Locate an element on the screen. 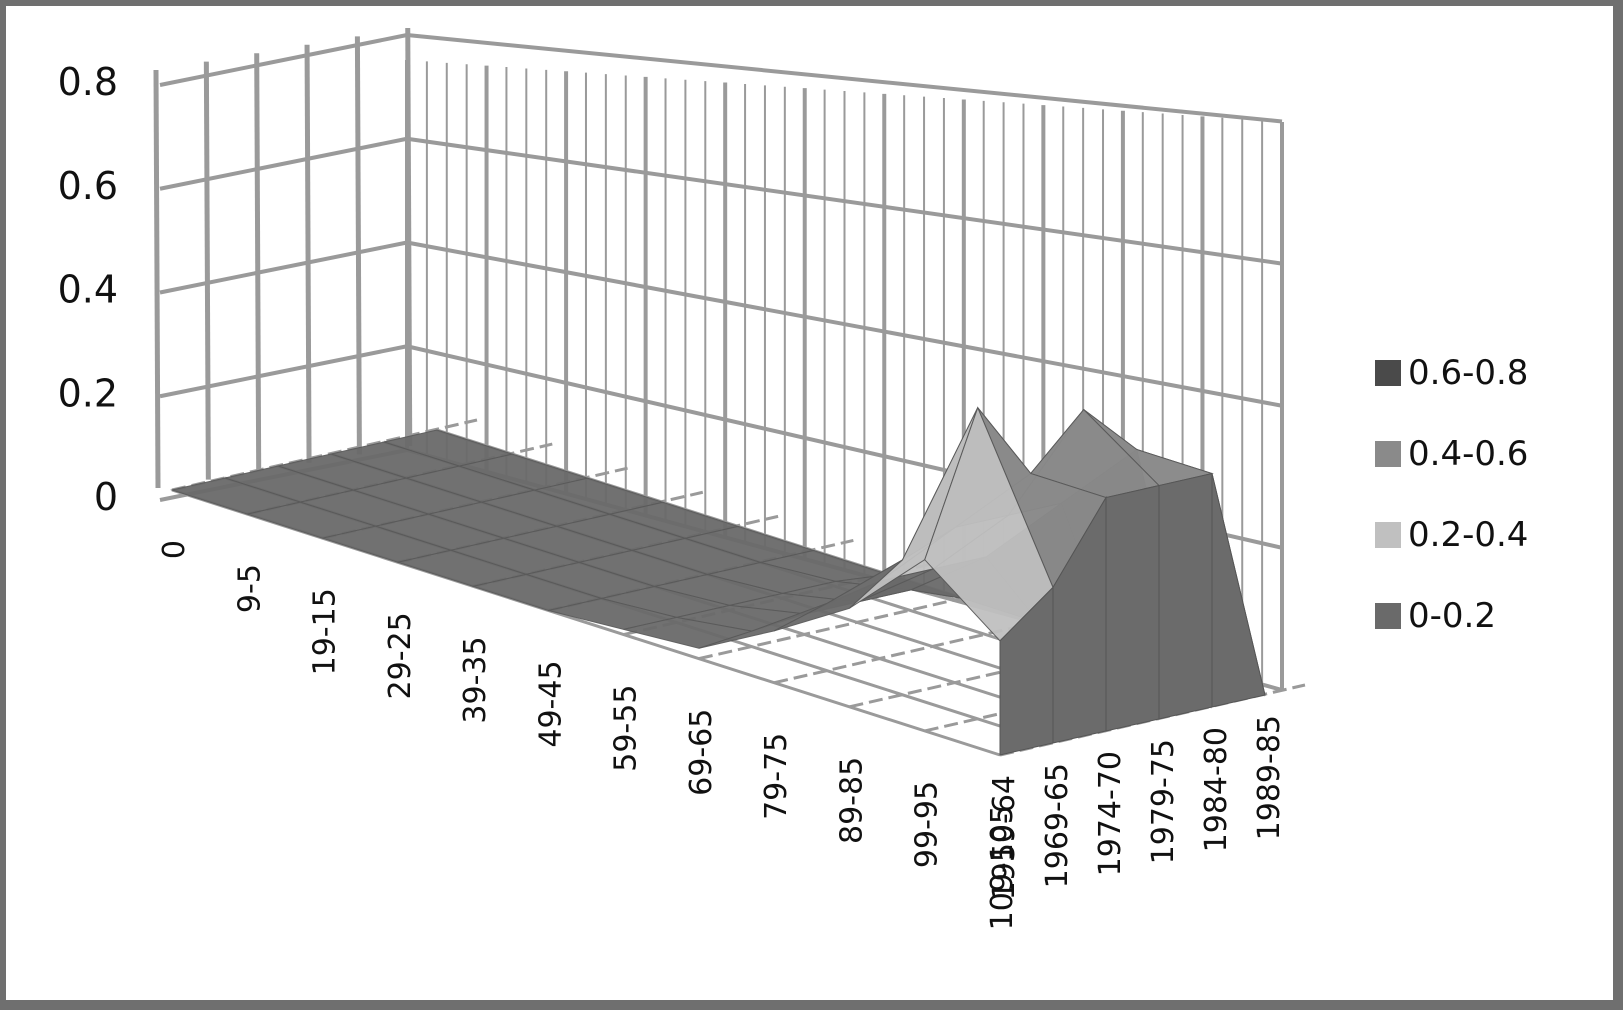 The image size is (1623, 1010). series-label: 1979-75 is located at coordinates (1163, 801).